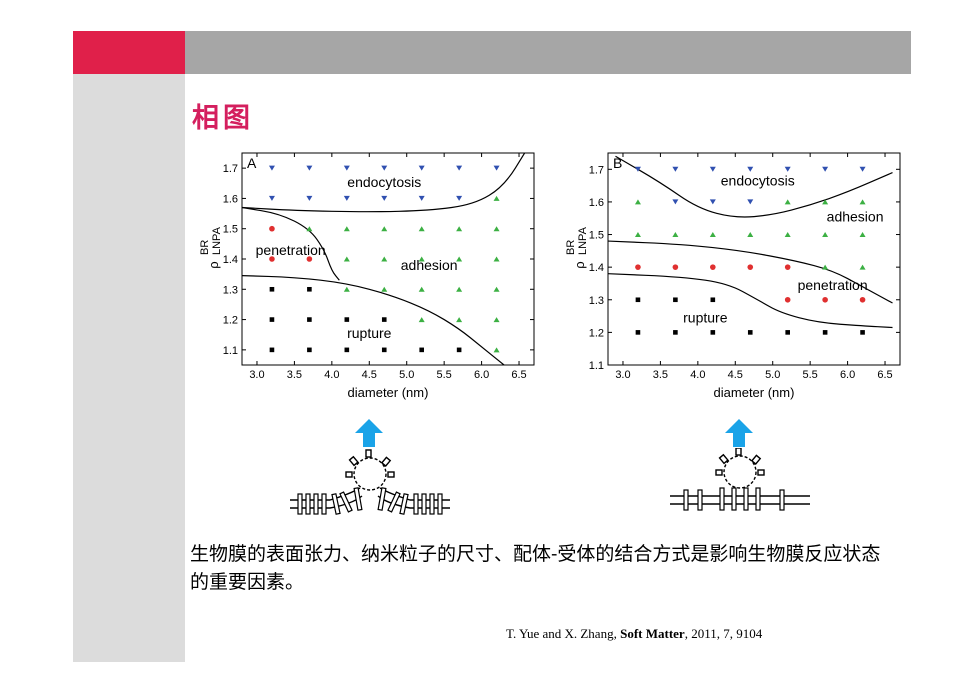 The height and width of the screenshot is (692, 980). I want to click on membrane-deformation-schematic, so click(370, 482).